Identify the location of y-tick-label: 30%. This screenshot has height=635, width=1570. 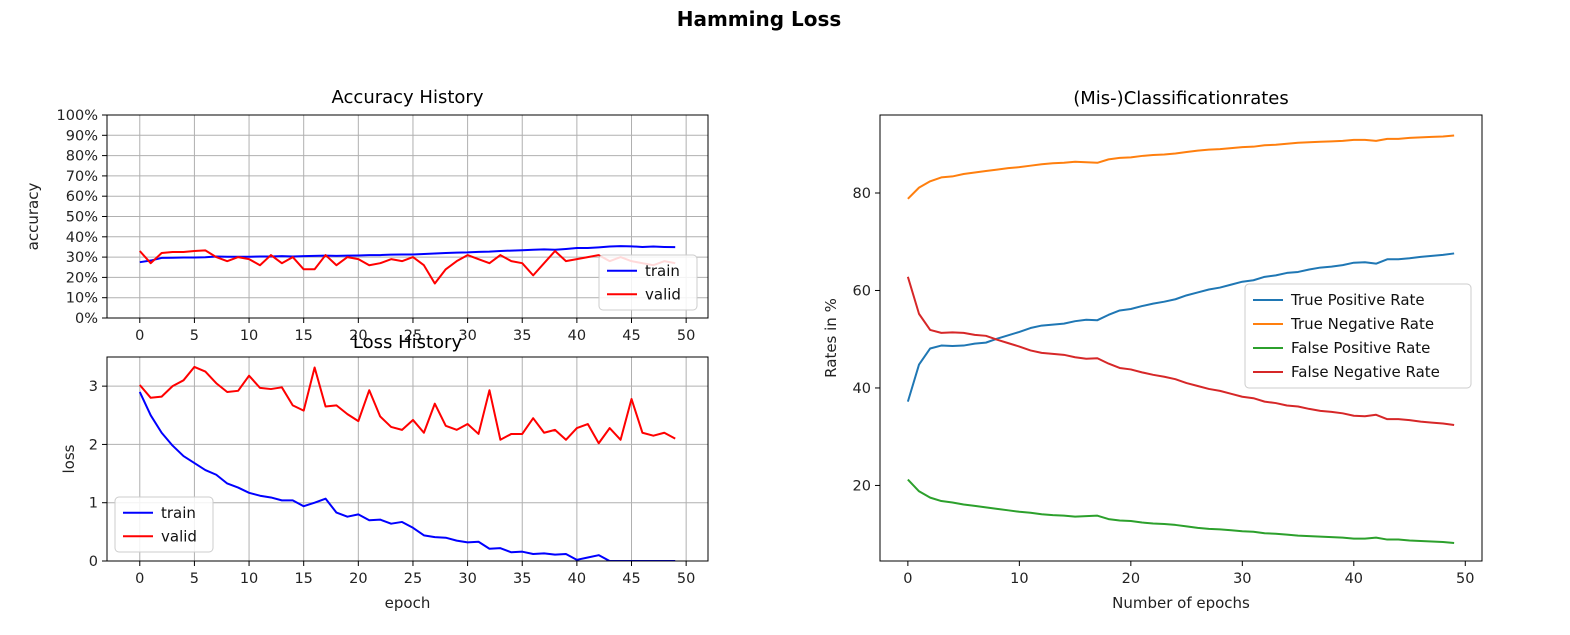
(82, 258).